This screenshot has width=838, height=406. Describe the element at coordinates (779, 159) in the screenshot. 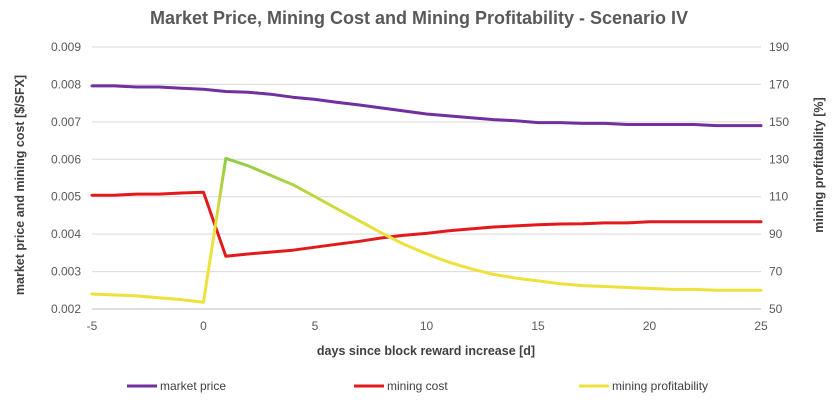

I see `y-right-tick-label: 130` at that location.